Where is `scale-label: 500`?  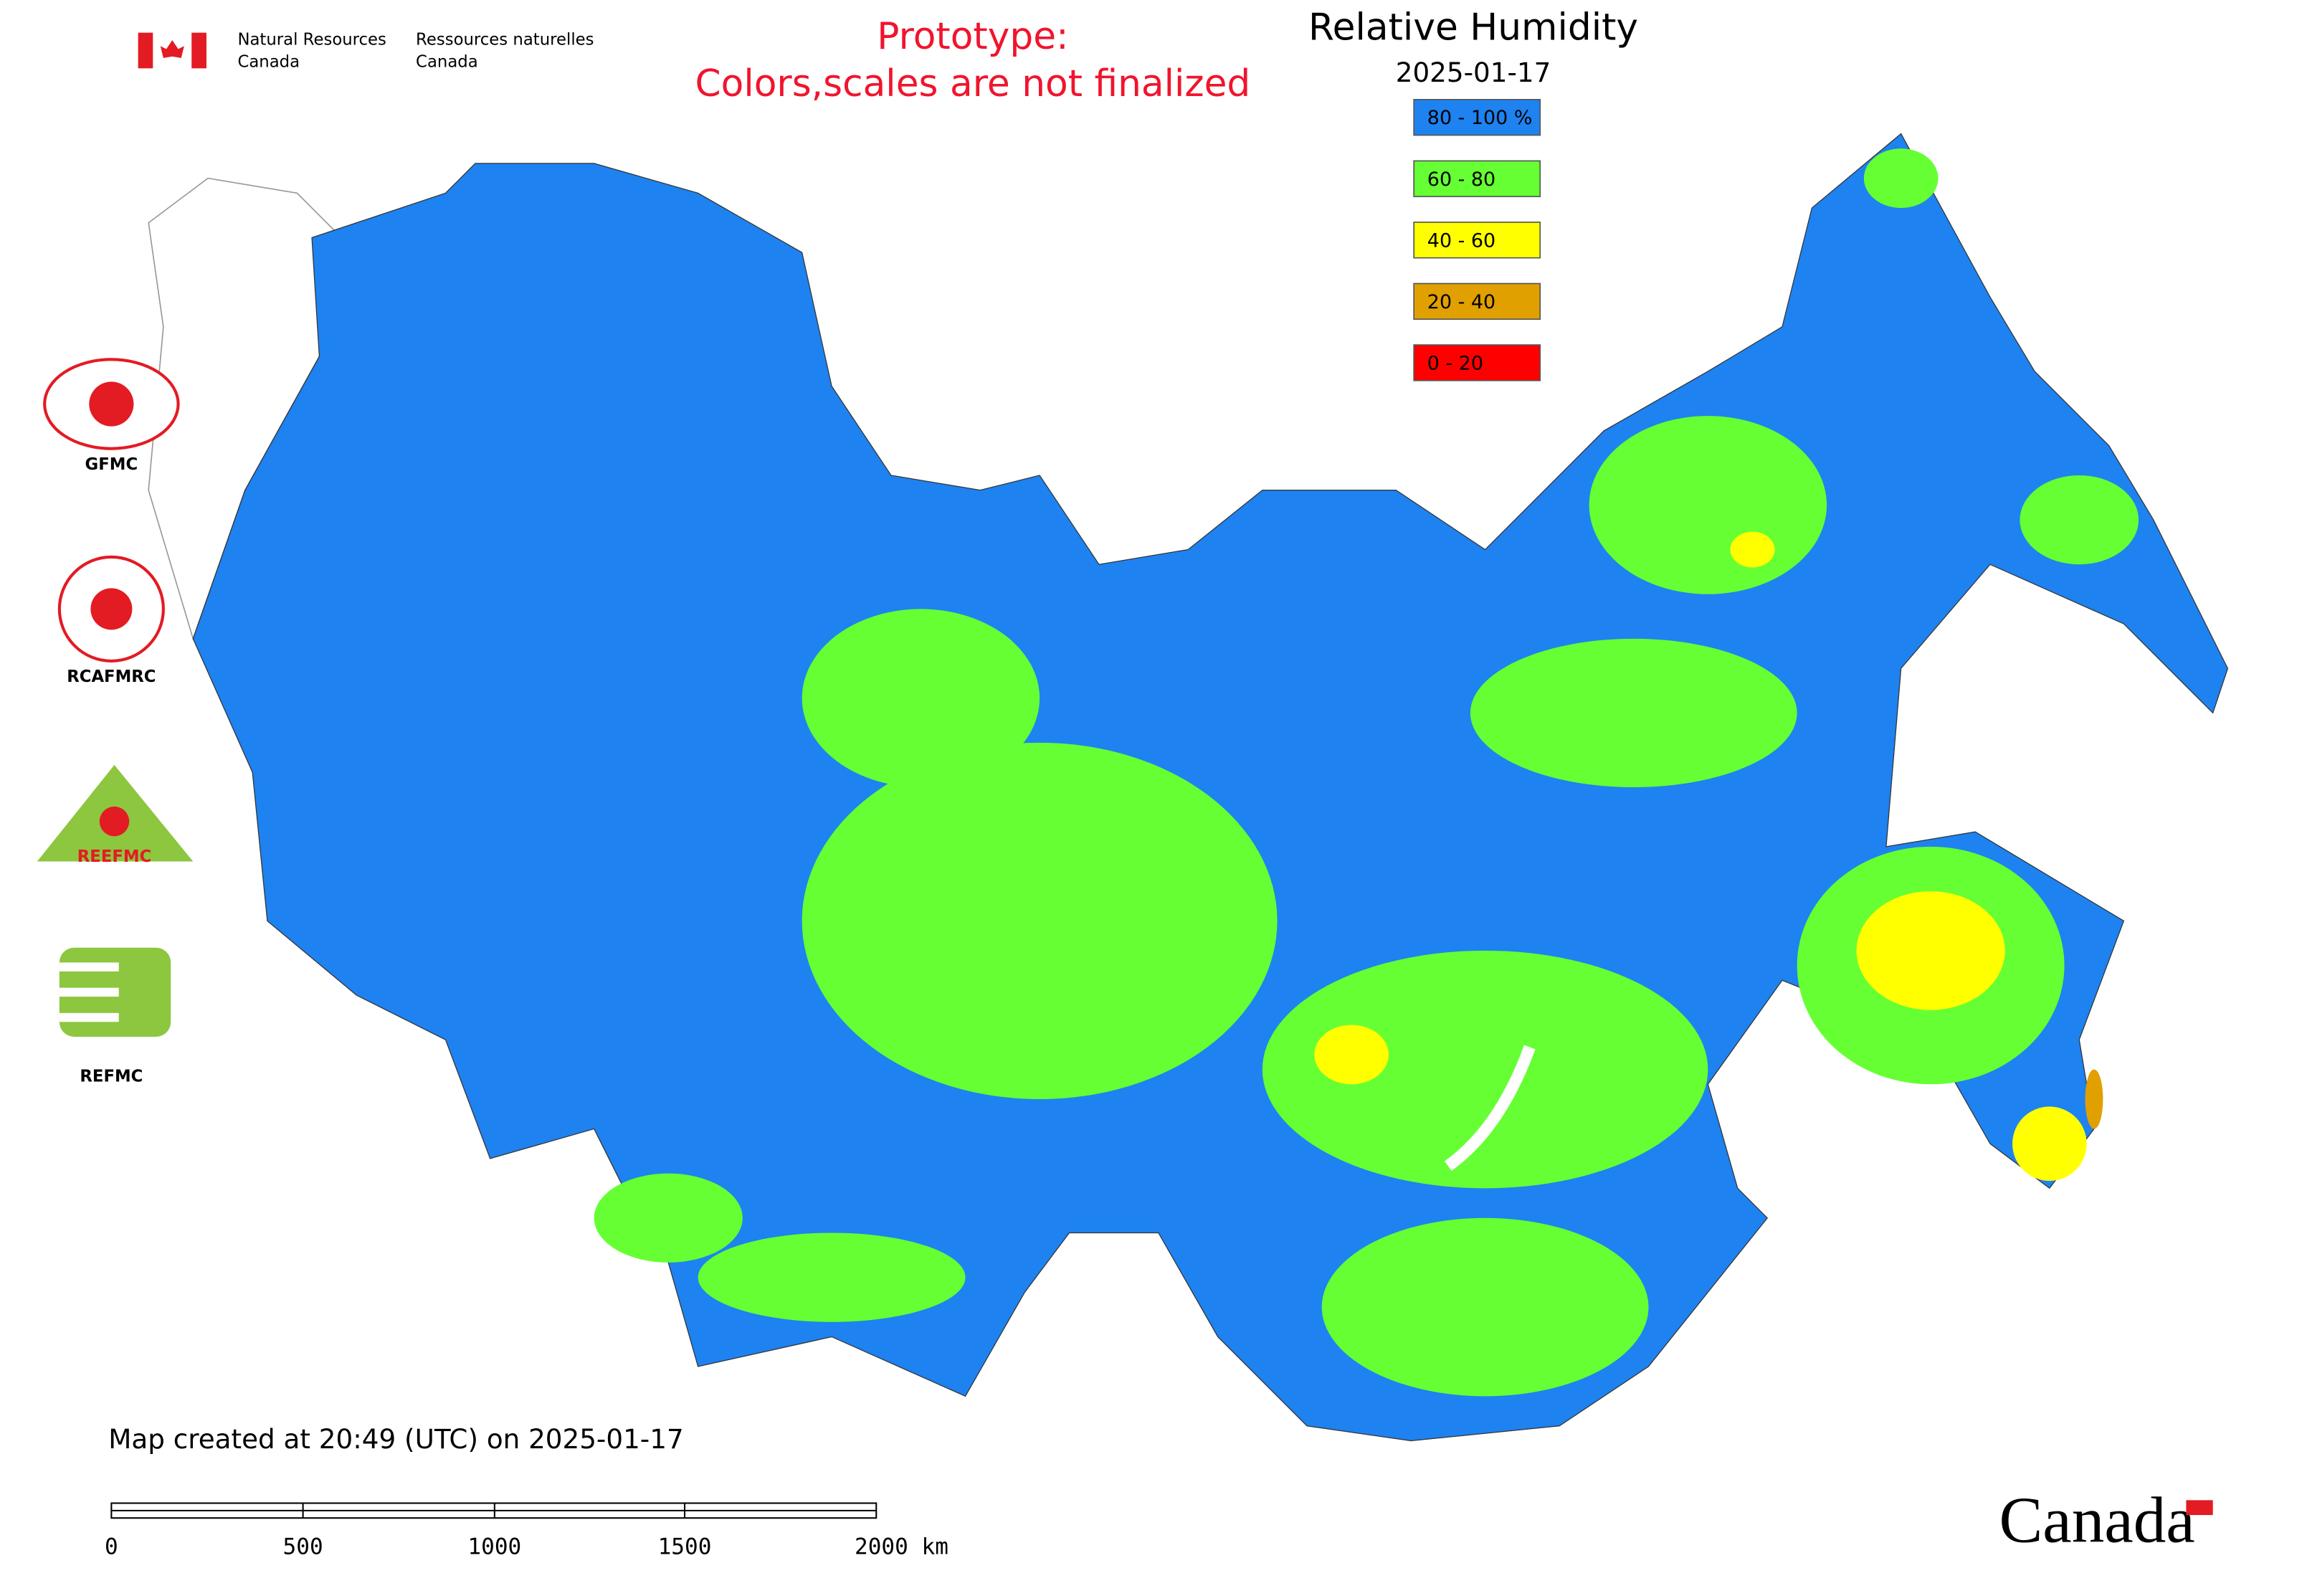
scale-label: 500 is located at coordinates (303, 1547).